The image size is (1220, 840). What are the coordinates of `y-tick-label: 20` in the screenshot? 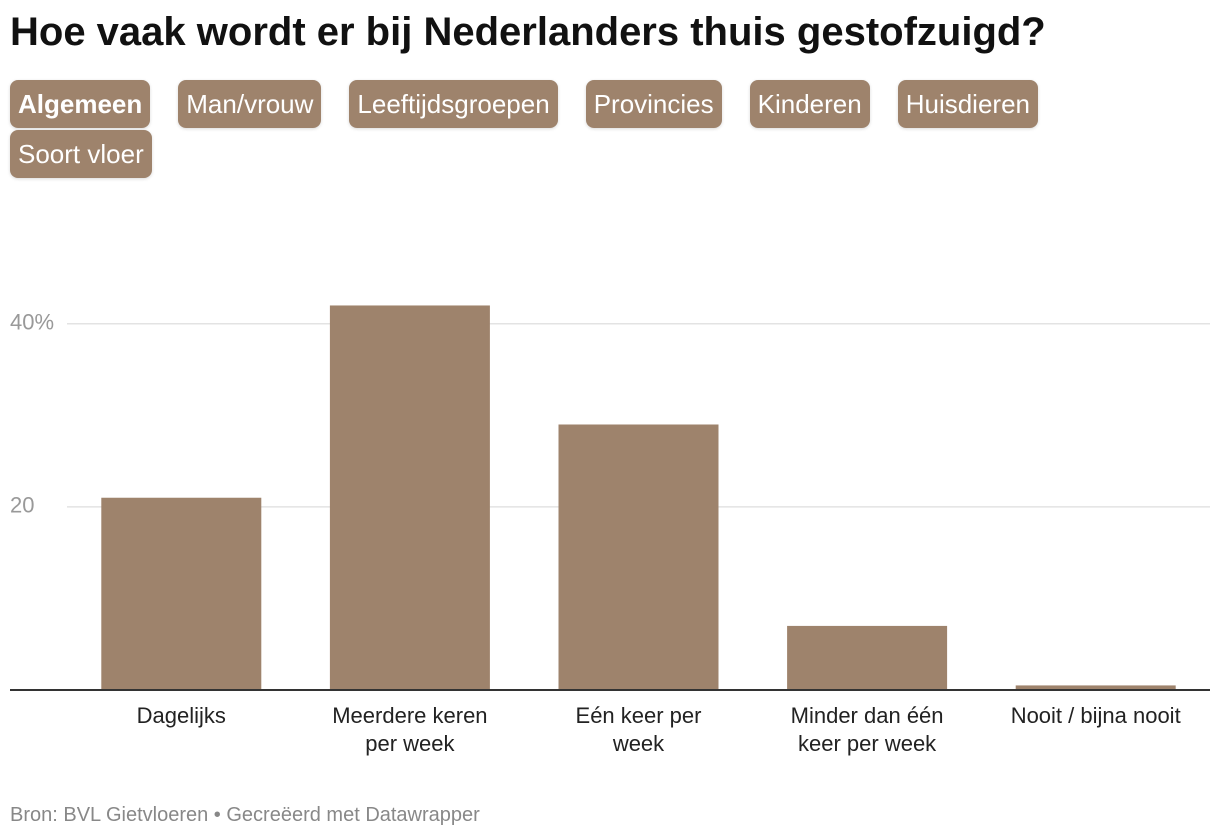 It's located at (22, 505).